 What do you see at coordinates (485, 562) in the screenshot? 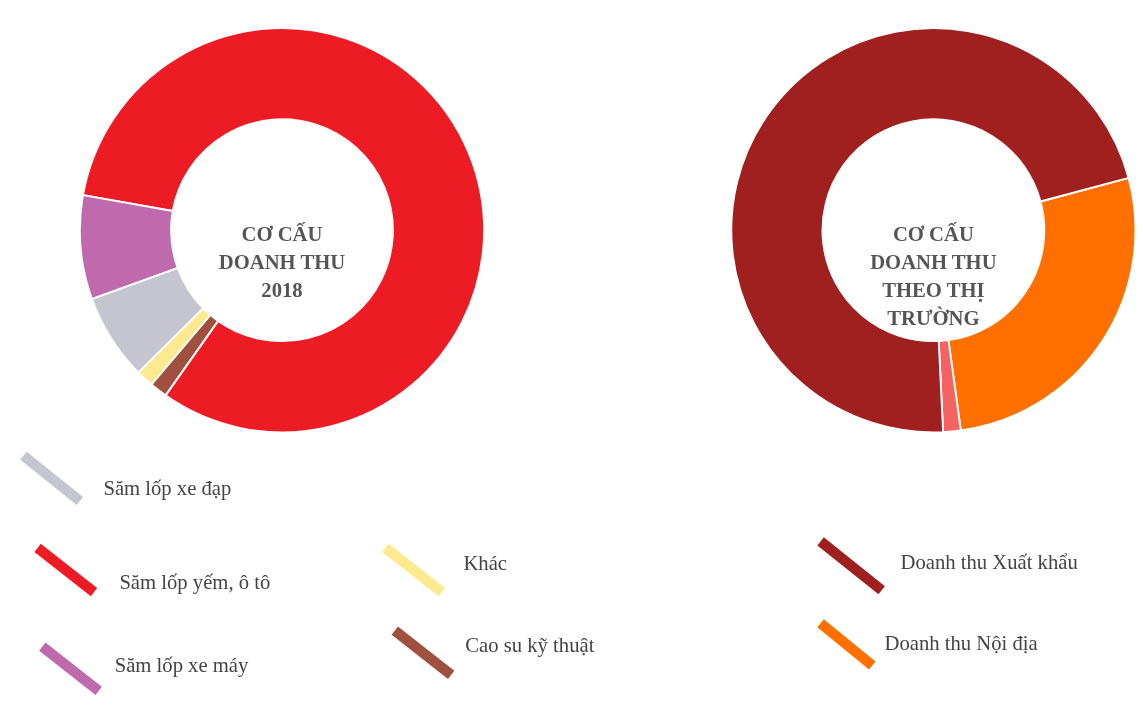
I see `legend-label: Khác` at bounding box center [485, 562].